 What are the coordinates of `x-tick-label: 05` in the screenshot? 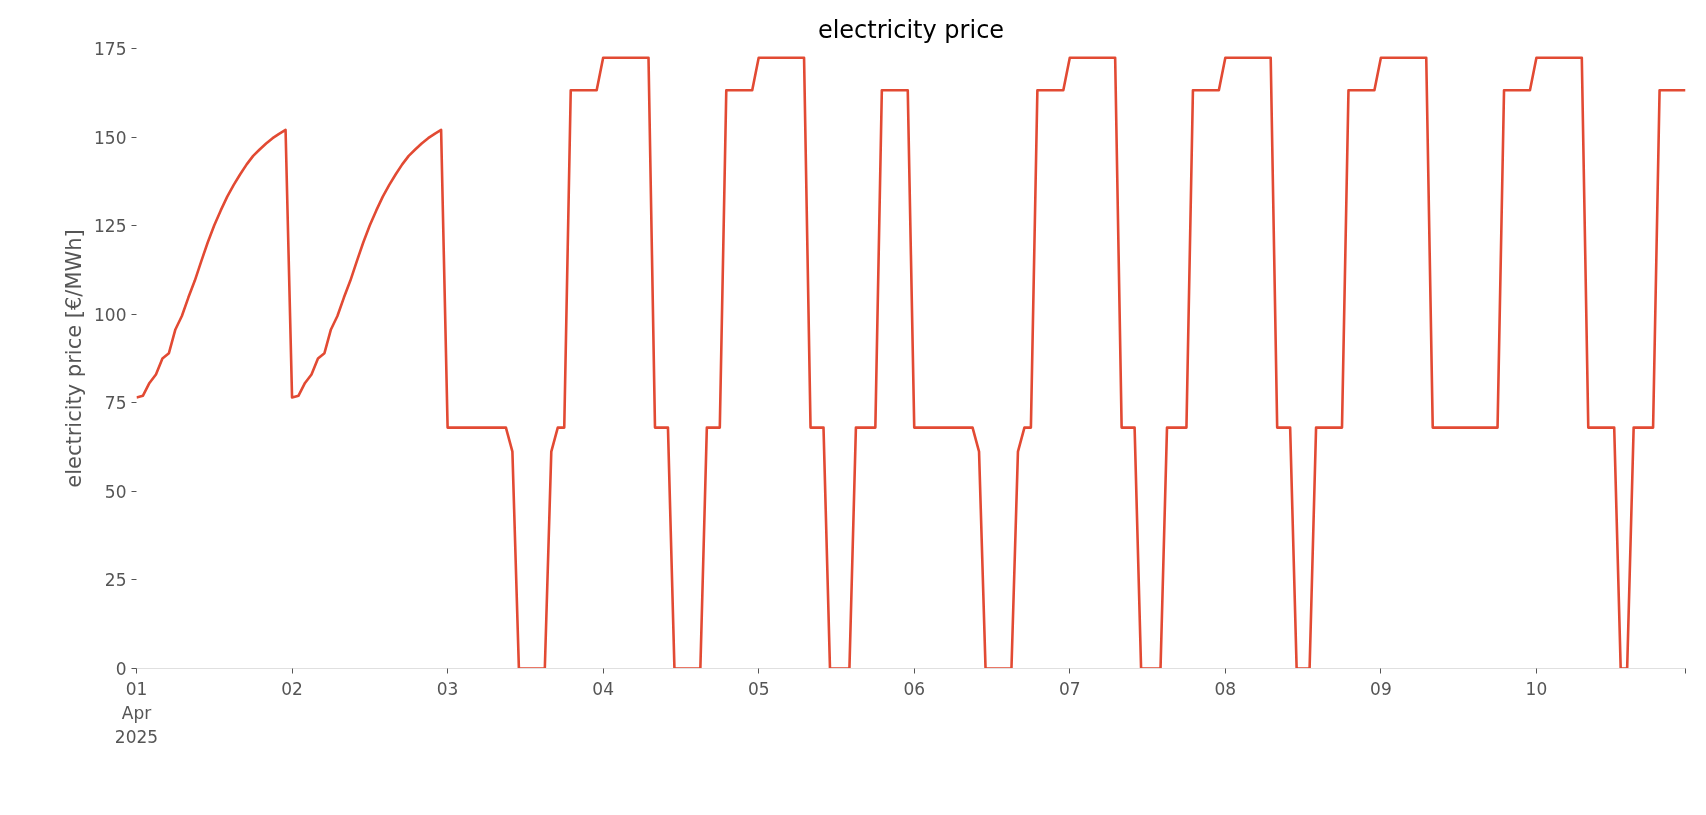 It's located at (758, 688).